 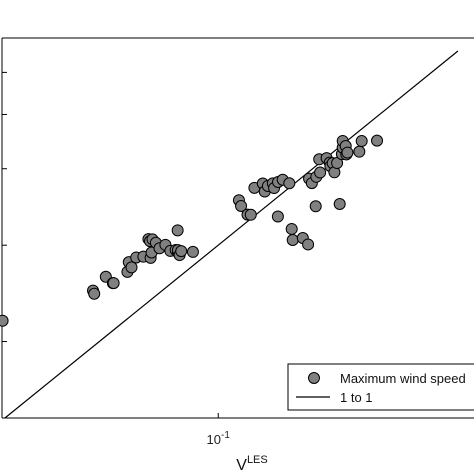 I want to click on x-tick-label-base: 10, so click(x=214, y=439).